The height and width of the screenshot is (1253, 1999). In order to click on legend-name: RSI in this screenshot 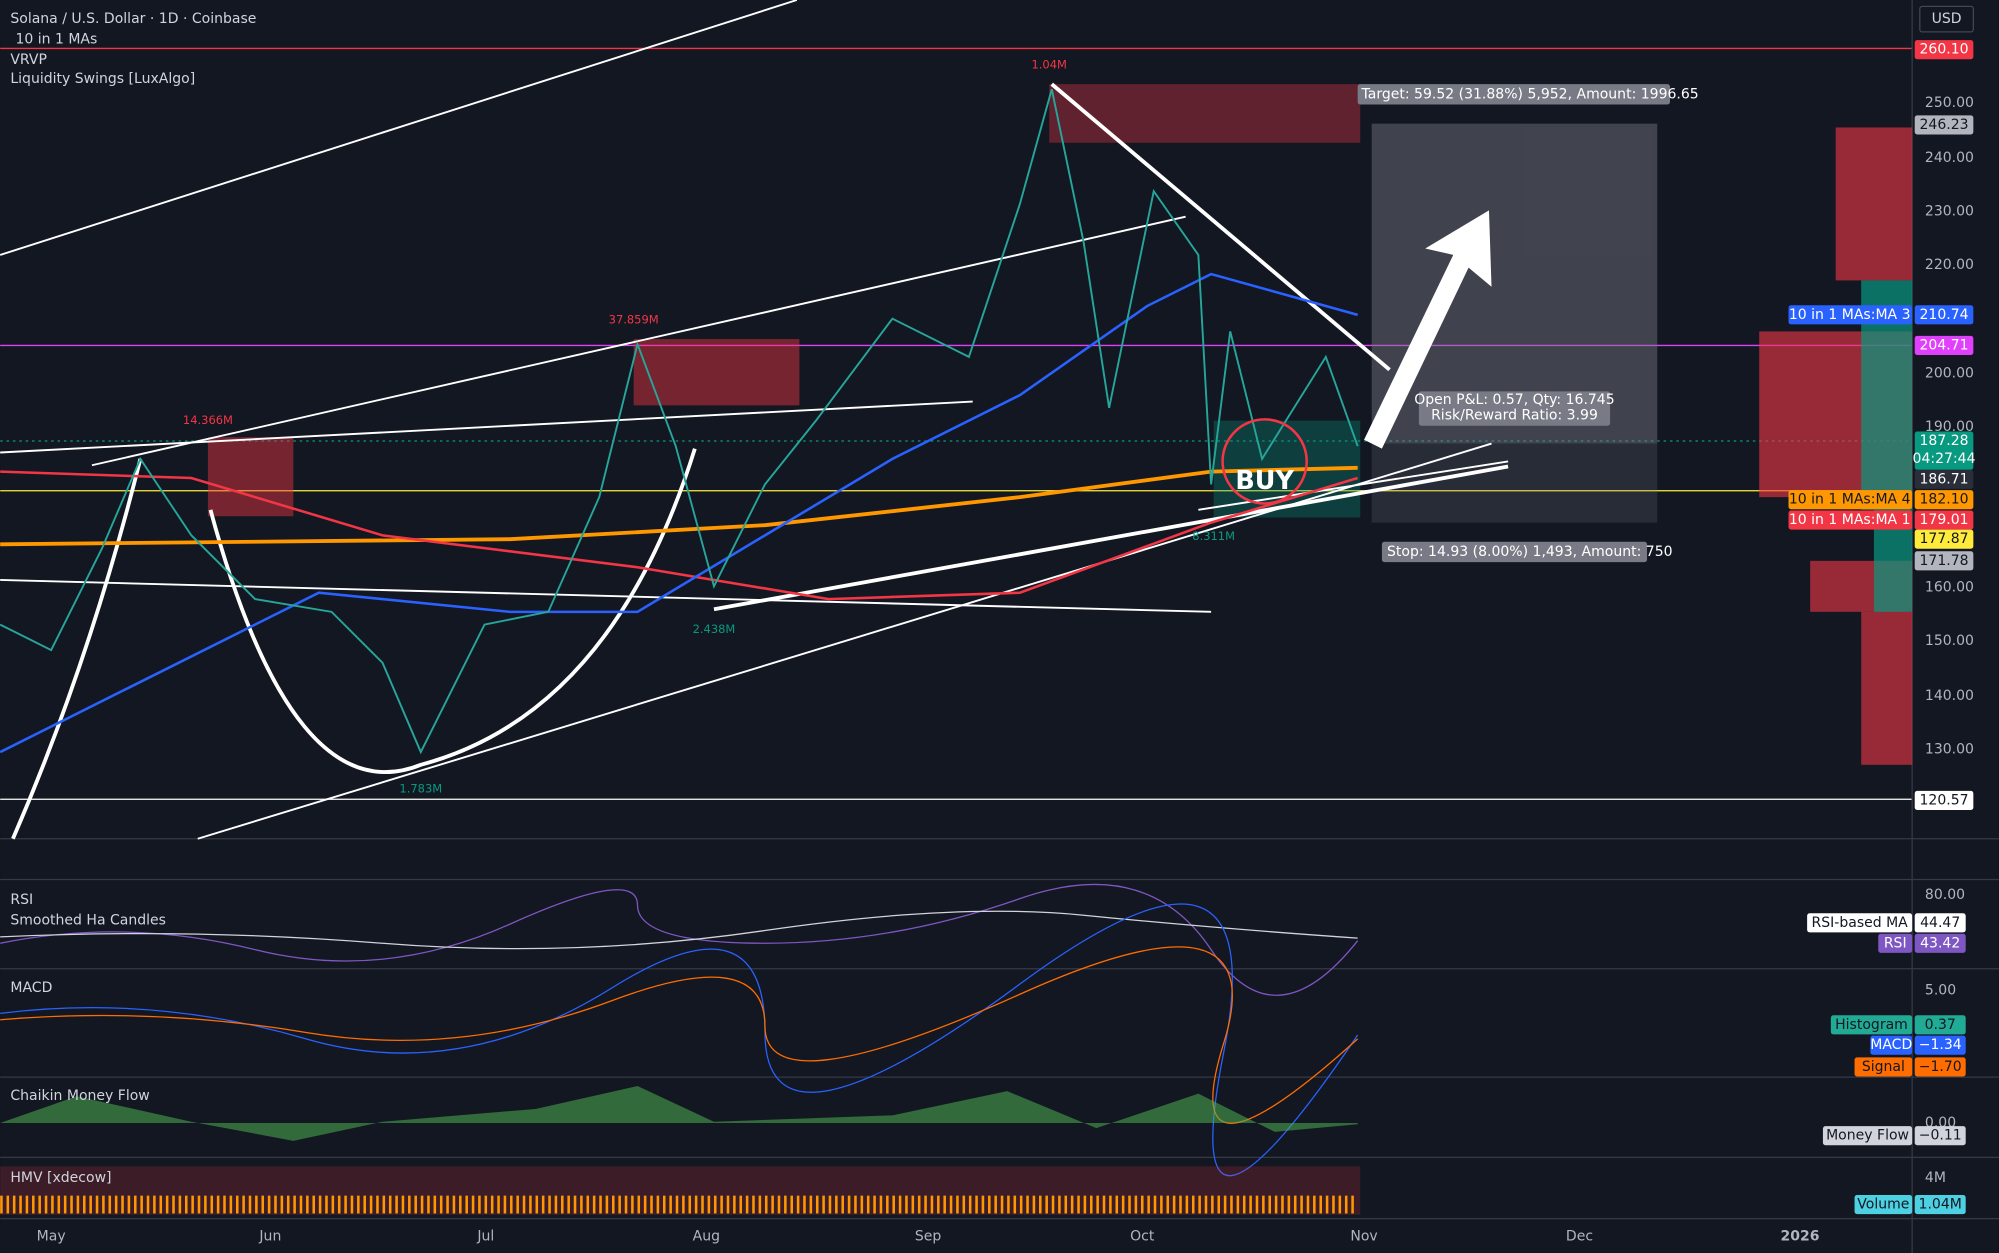, I will do `click(1895, 943)`.